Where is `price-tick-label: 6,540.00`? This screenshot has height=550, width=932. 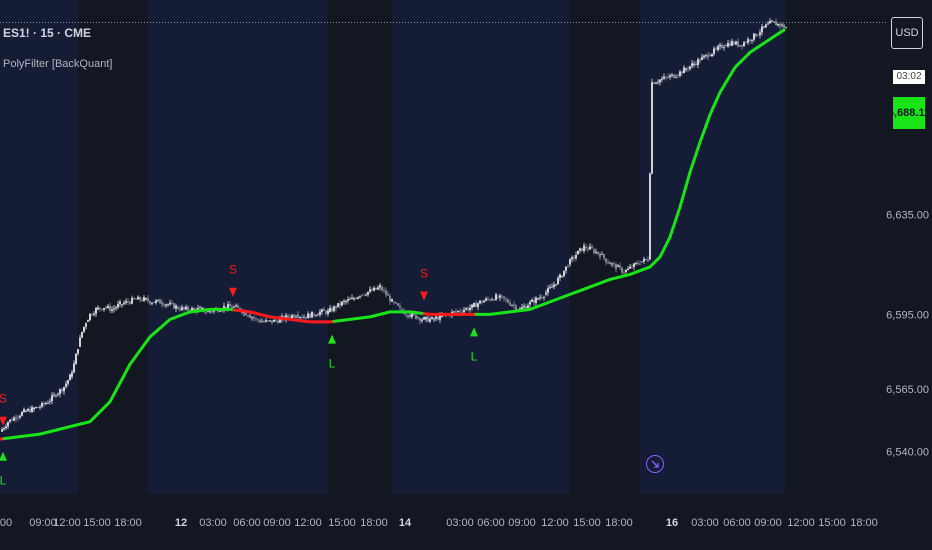 price-tick-label: 6,540.00 is located at coordinates (907, 453).